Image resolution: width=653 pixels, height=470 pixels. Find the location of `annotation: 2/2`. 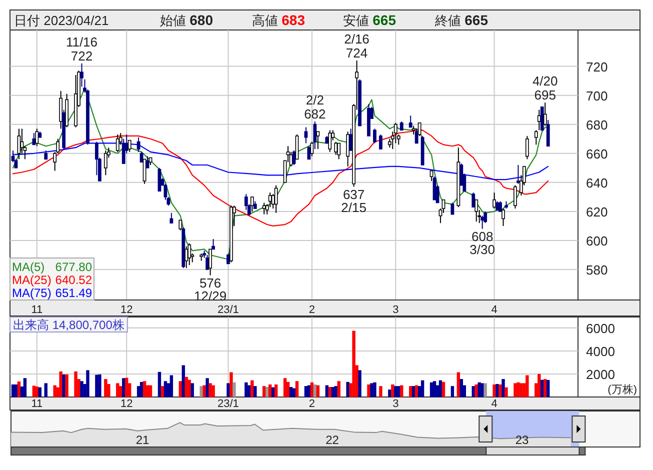

annotation: 2/2 is located at coordinates (315, 100).